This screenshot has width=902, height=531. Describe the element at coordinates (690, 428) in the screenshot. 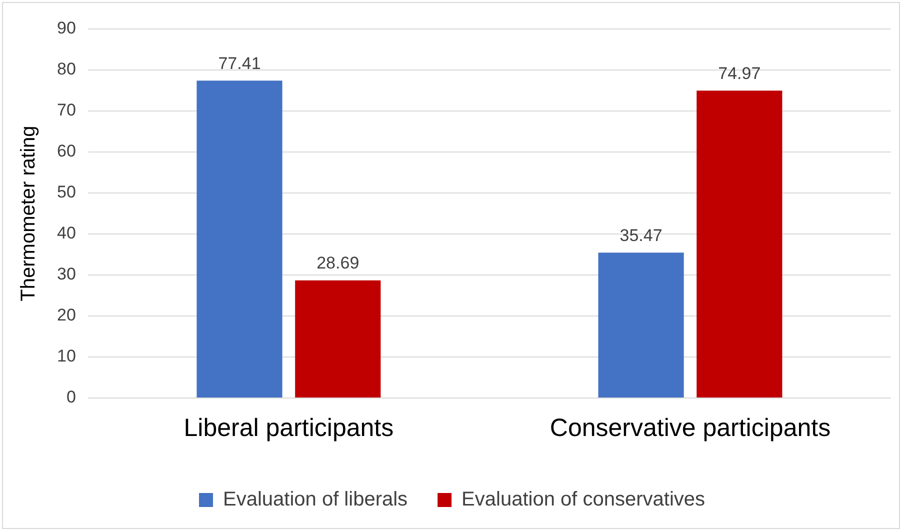

I see `x-tick-label: Conservative participants` at that location.